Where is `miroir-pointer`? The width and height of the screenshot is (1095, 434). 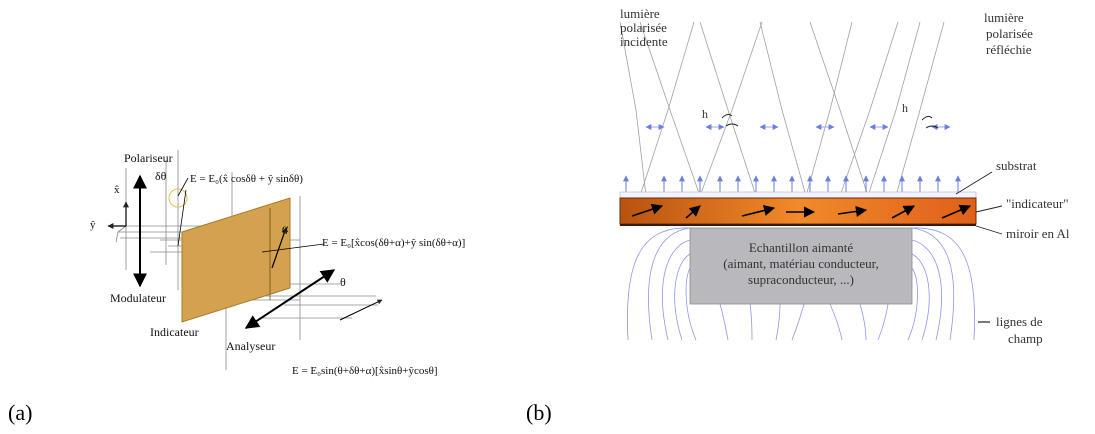 miroir-pointer is located at coordinates (989, 230).